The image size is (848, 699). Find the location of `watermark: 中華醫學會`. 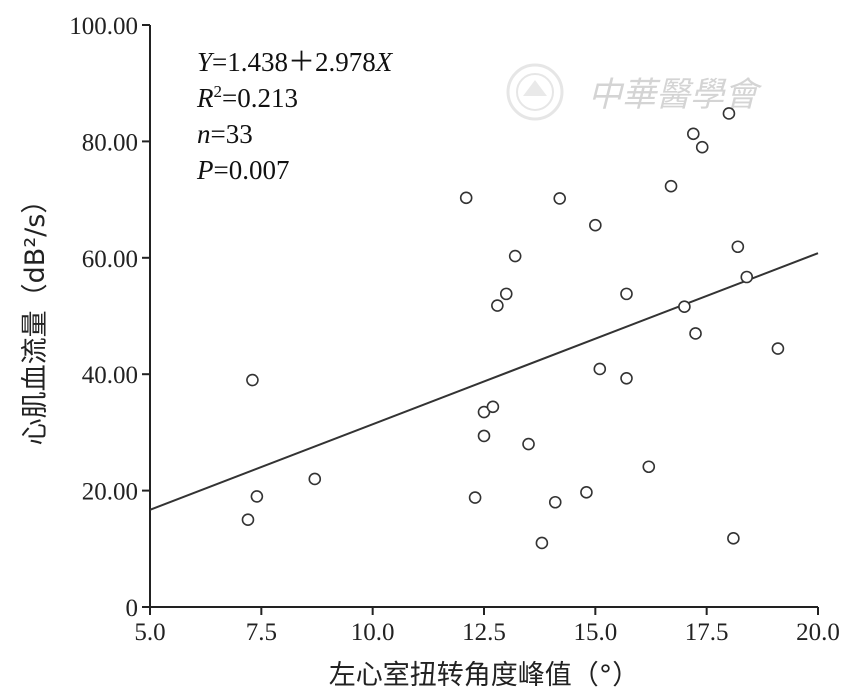

watermark: 中華醫學會 is located at coordinates (634, 92).